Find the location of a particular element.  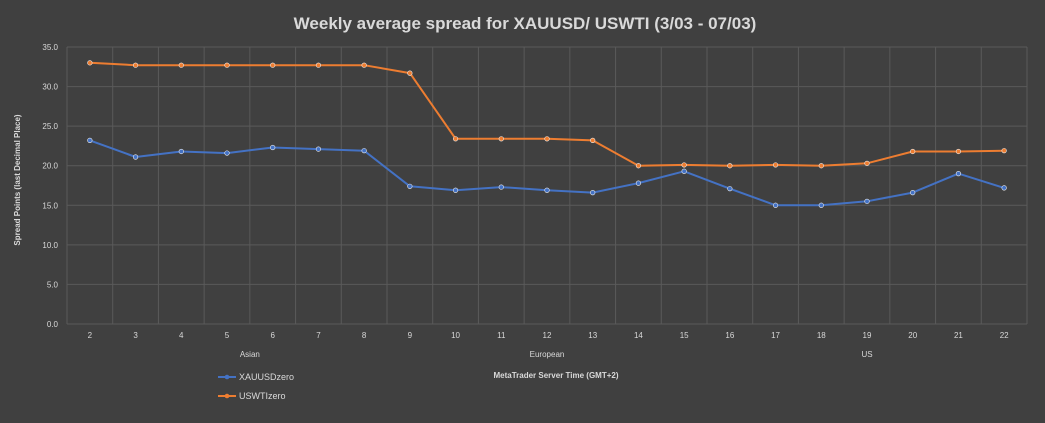

x-tick-label: 17 is located at coordinates (775, 335).